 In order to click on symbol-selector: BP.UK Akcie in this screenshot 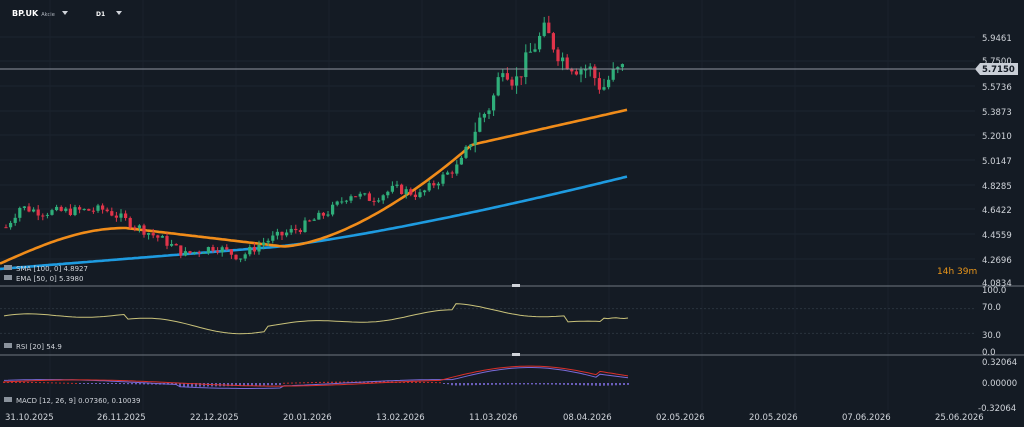, I will do `click(33, 13)`.